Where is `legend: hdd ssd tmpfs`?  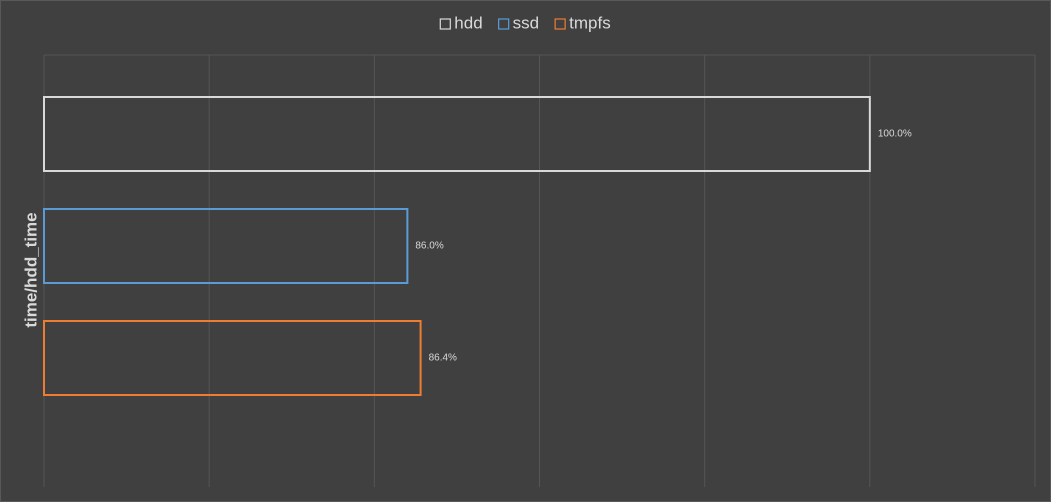
legend: hdd ssd tmpfs is located at coordinates (525, 22).